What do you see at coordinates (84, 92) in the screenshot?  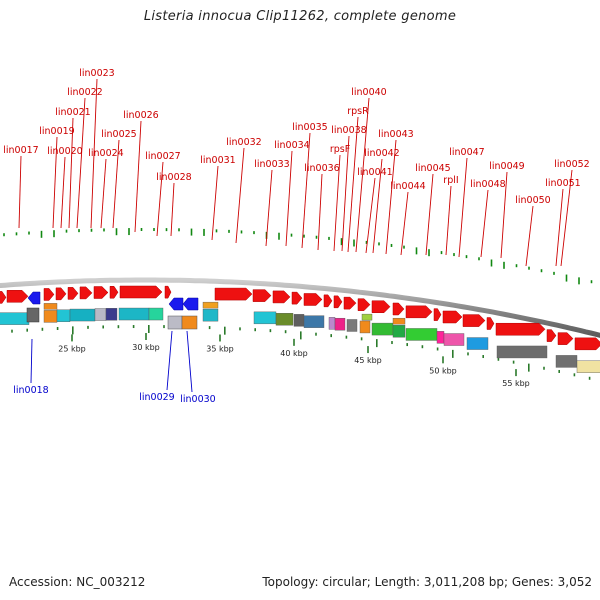 I see `gene-label-lin0022: lin0022` at bounding box center [84, 92].